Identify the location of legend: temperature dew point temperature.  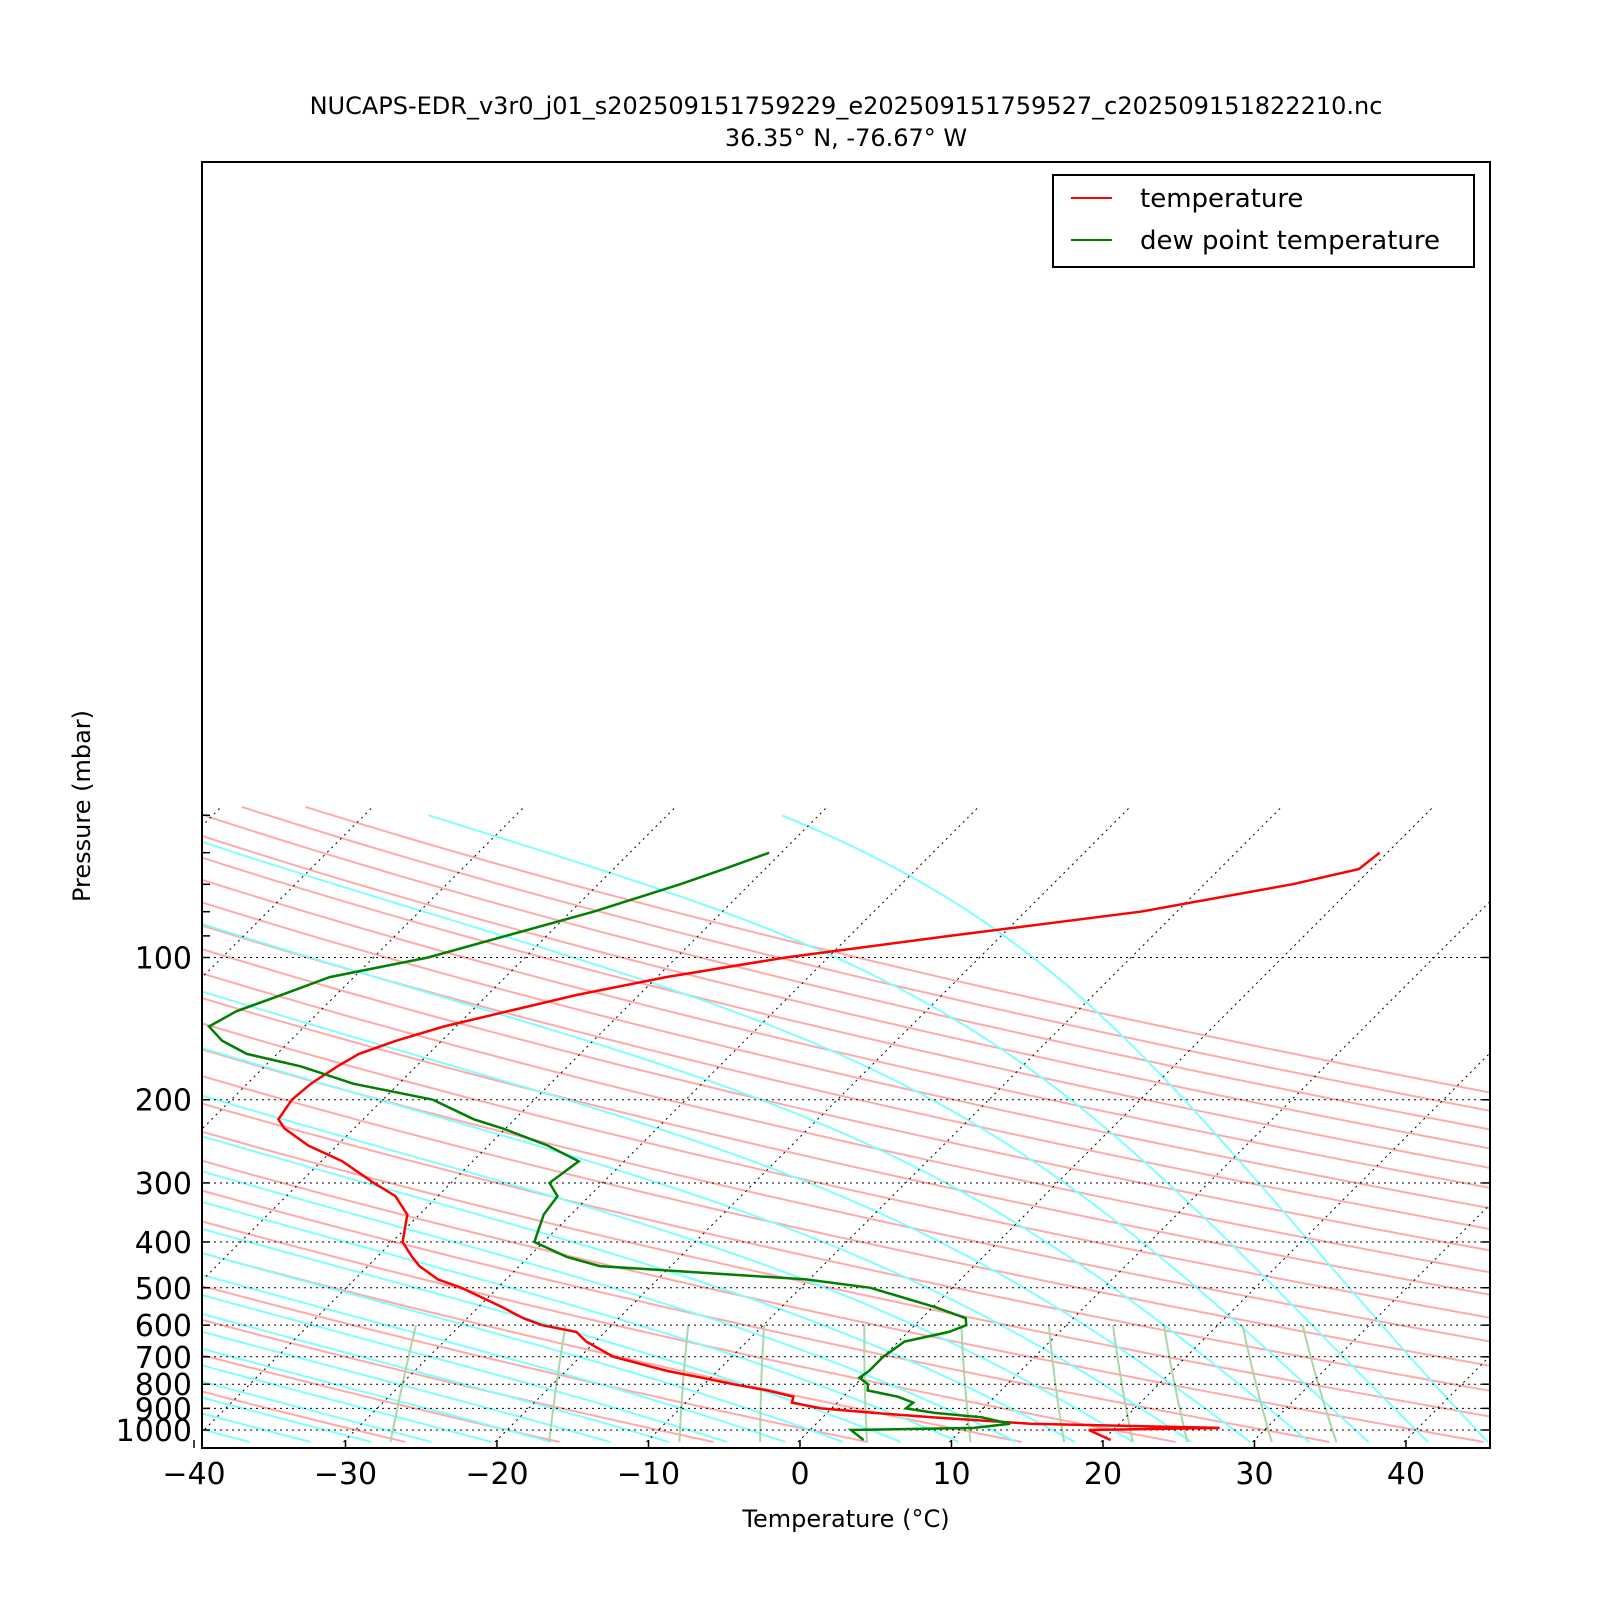
(1263, 221).